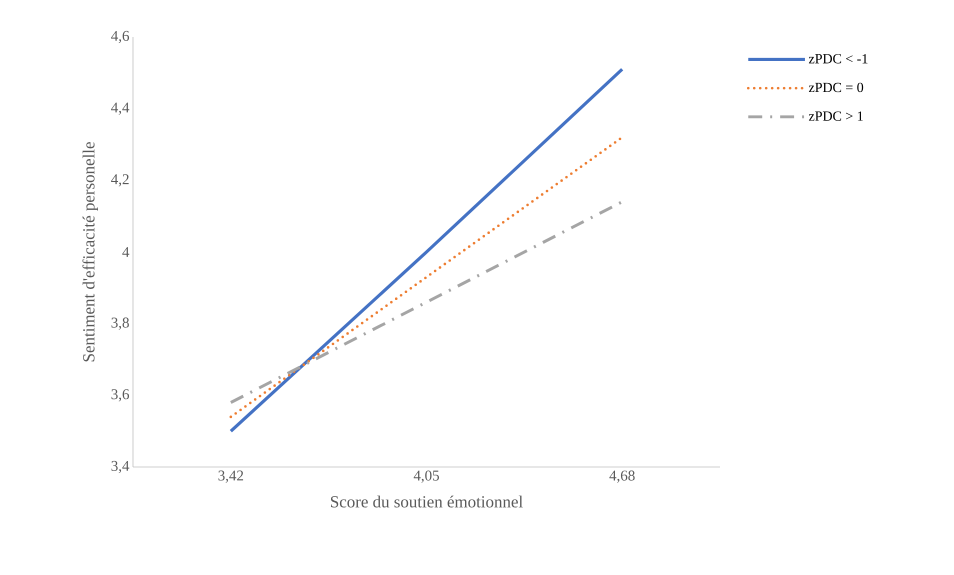 The height and width of the screenshot is (575, 954). What do you see at coordinates (836, 87) in the screenshot?
I see `legend-label: zPDC = 0` at bounding box center [836, 87].